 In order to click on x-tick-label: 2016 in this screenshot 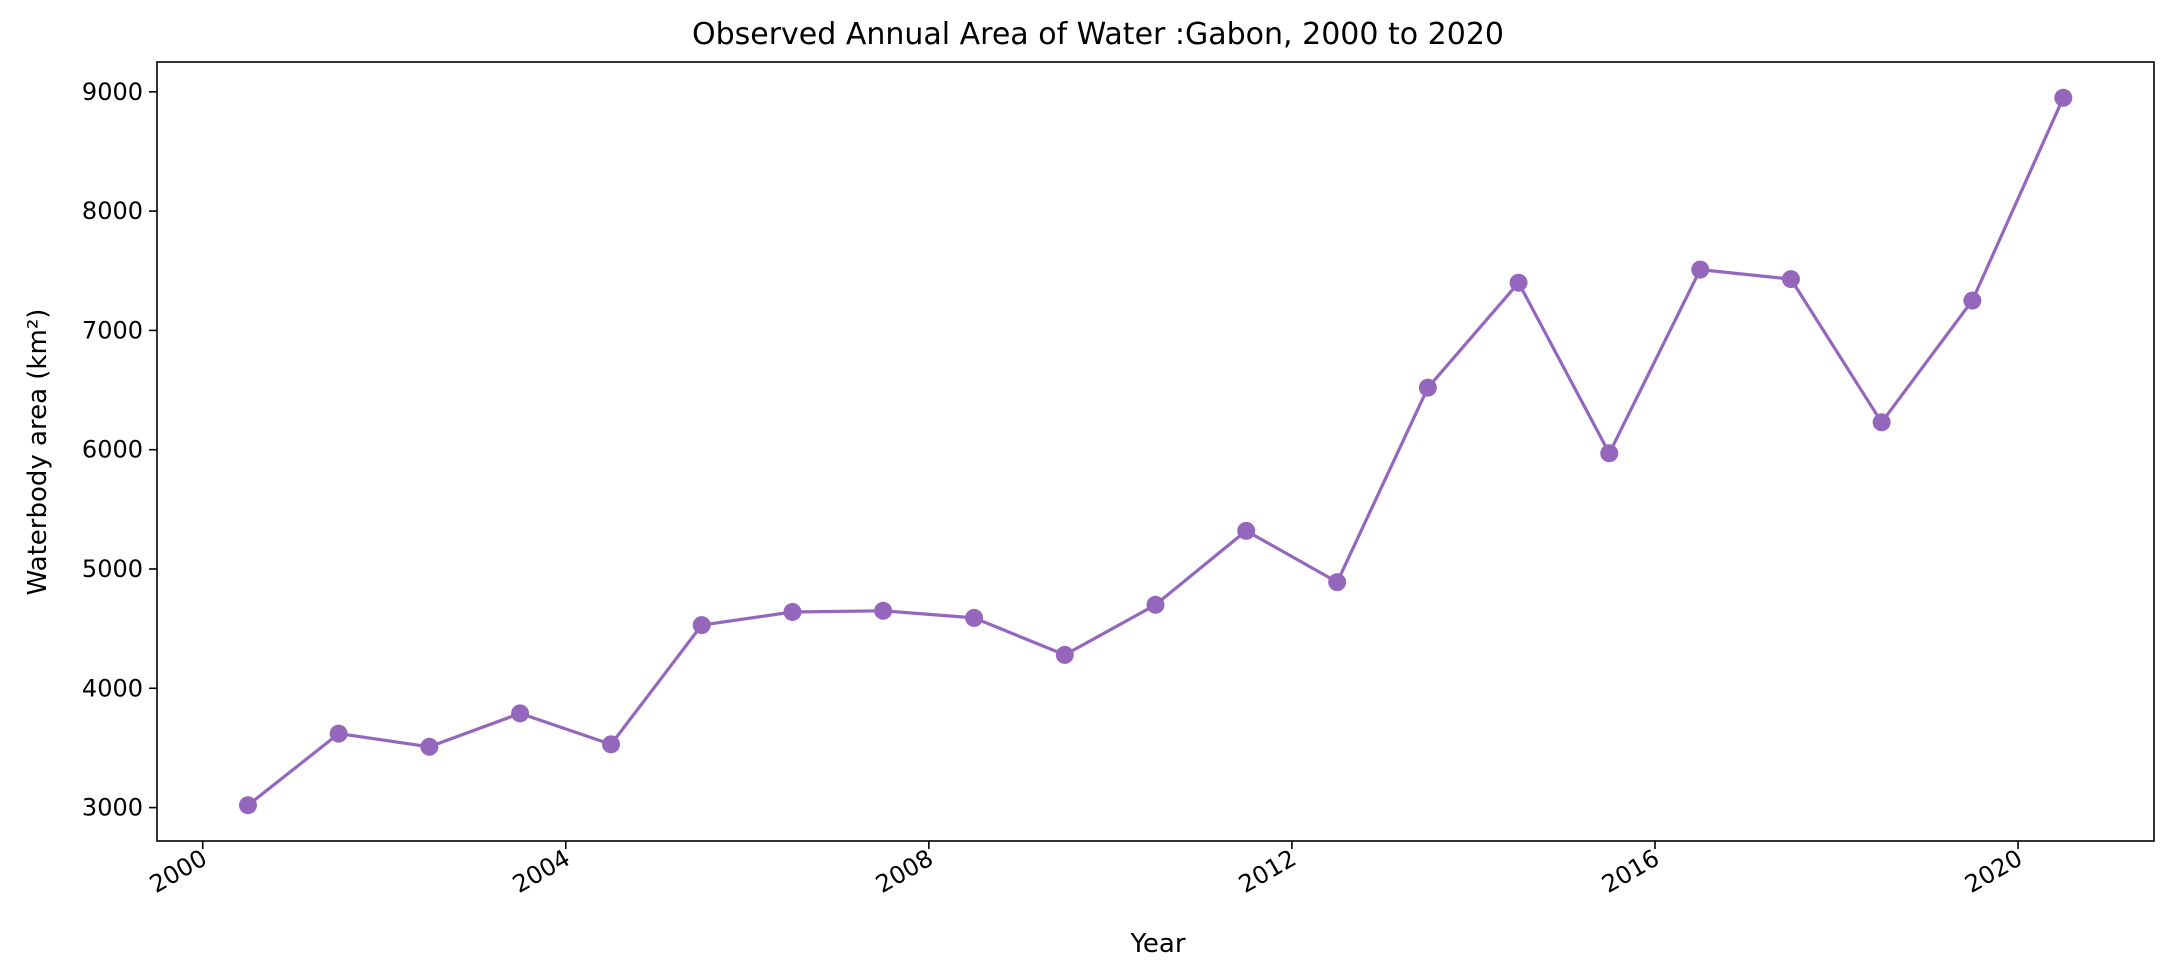, I will do `click(1630, 871)`.